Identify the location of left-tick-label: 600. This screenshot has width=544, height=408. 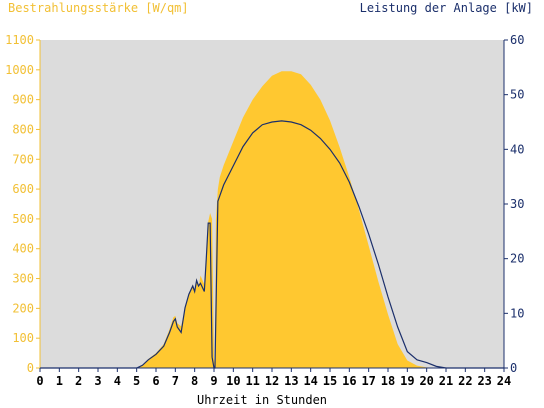
(23, 189).